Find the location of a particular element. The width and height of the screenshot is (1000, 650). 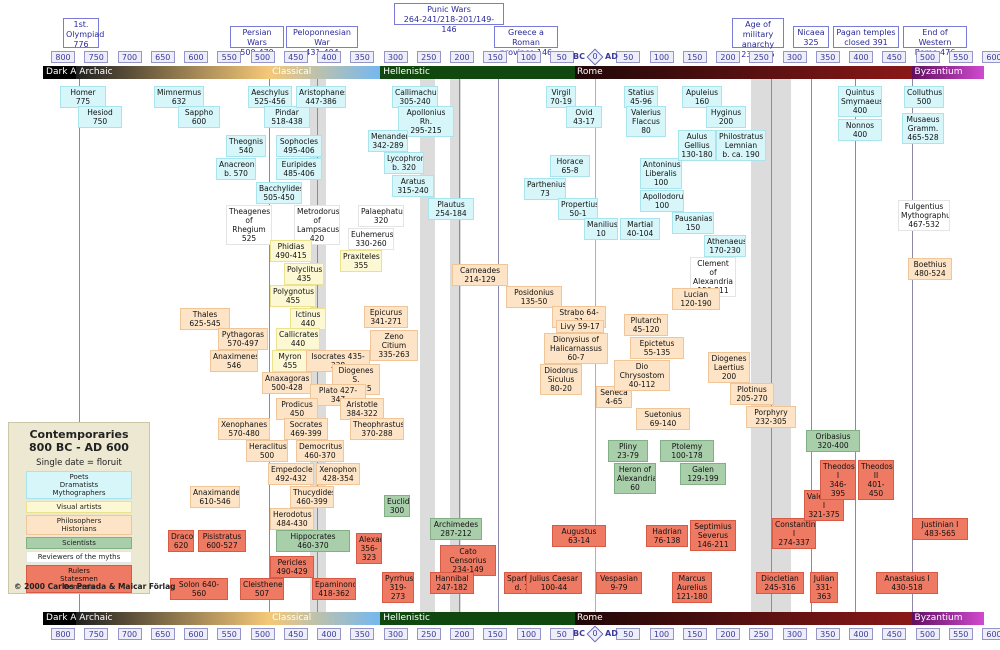

entry-myth: Euhemerus 330-260 is located at coordinates (371, 239).